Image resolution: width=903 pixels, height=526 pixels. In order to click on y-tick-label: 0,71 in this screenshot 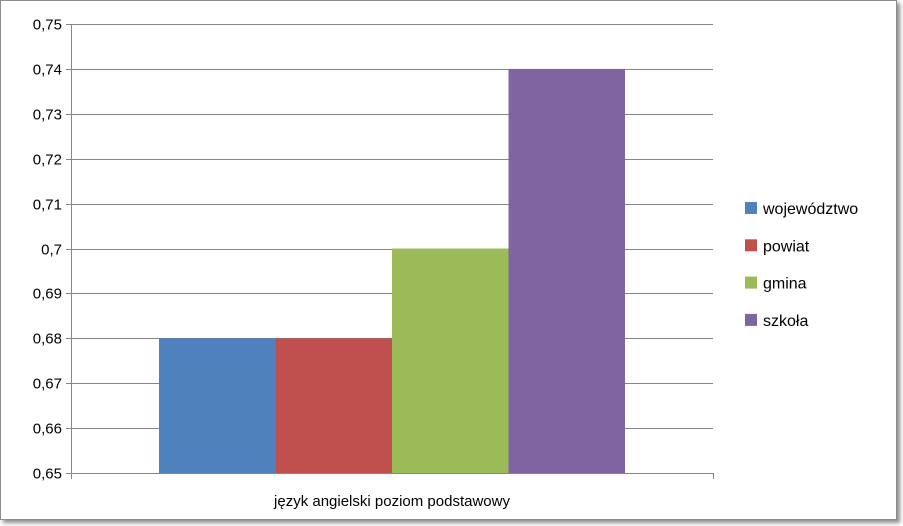, I will do `click(47, 205)`.